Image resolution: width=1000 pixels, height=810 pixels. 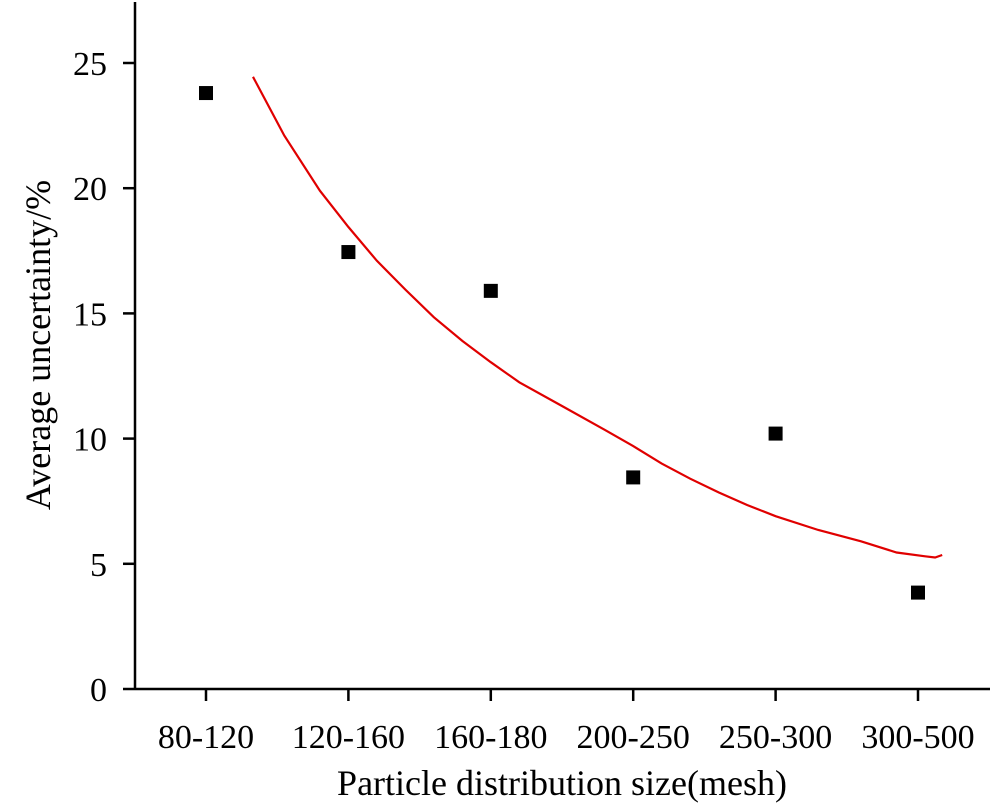 What do you see at coordinates (90, 64) in the screenshot?
I see `y-tick-label: 25` at bounding box center [90, 64].